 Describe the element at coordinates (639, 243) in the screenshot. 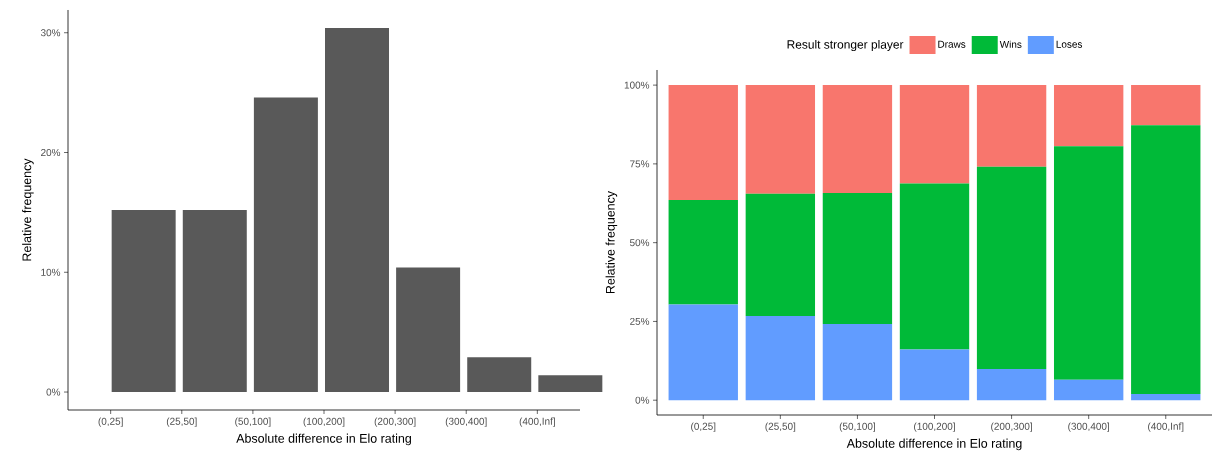

I see `y-tick-label: 50%` at that location.